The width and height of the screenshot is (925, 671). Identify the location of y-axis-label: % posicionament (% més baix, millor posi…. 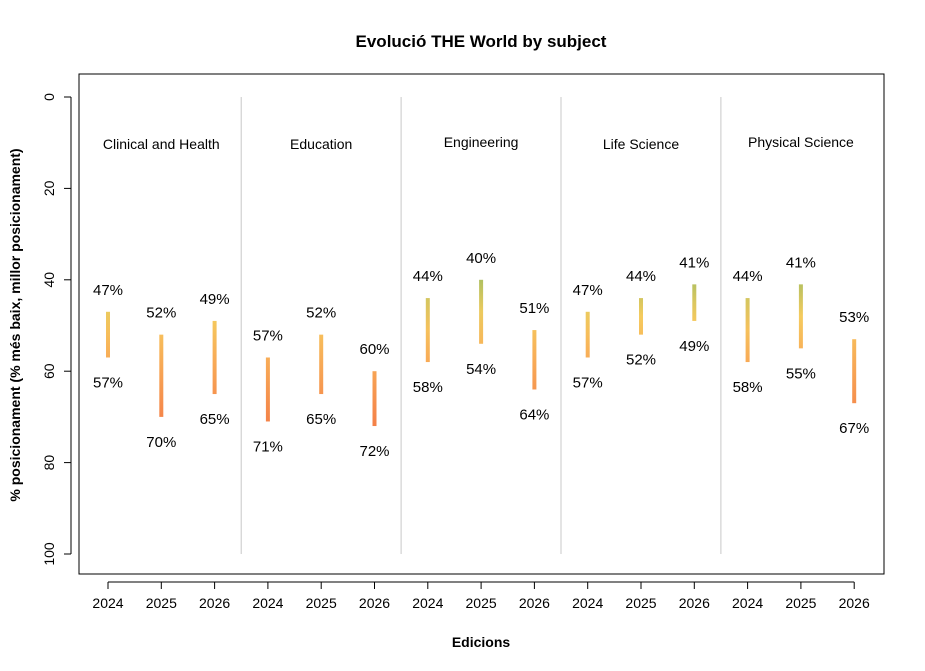
(15, 324).